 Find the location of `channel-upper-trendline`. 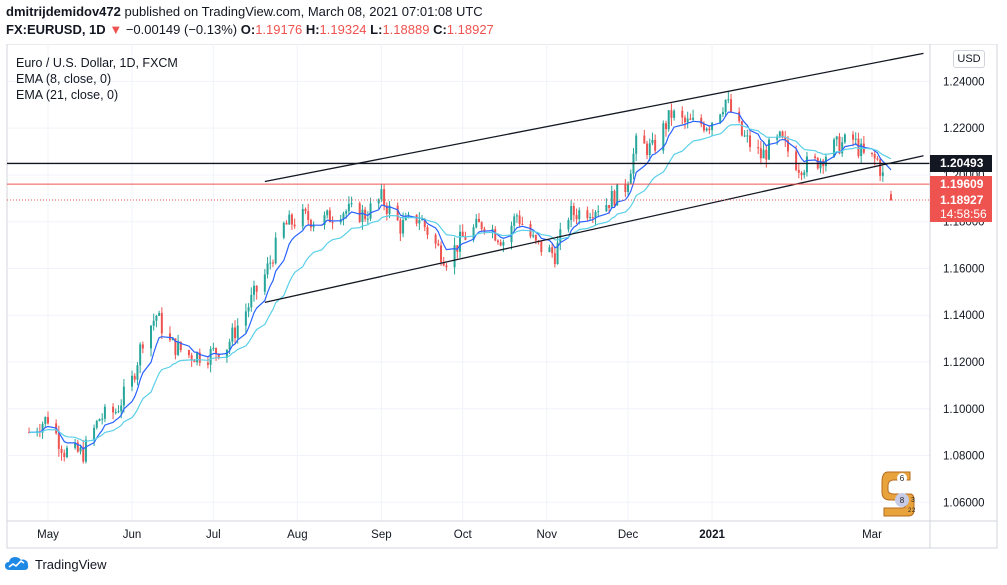

channel-upper-trendline is located at coordinates (594, 117).